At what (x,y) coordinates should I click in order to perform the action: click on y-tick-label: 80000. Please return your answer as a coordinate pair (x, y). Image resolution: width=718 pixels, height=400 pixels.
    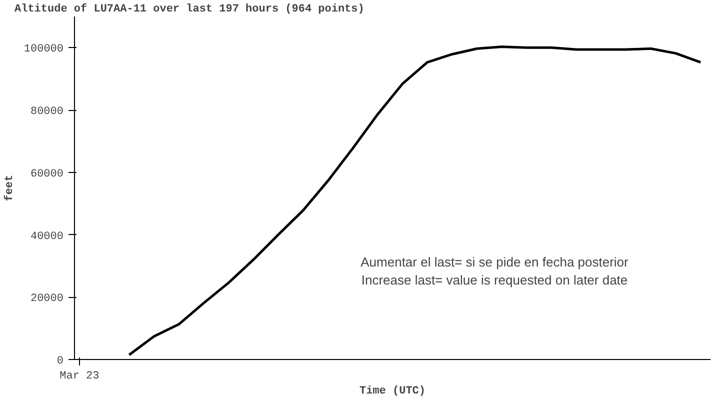
    Looking at the image, I should click on (47, 112).